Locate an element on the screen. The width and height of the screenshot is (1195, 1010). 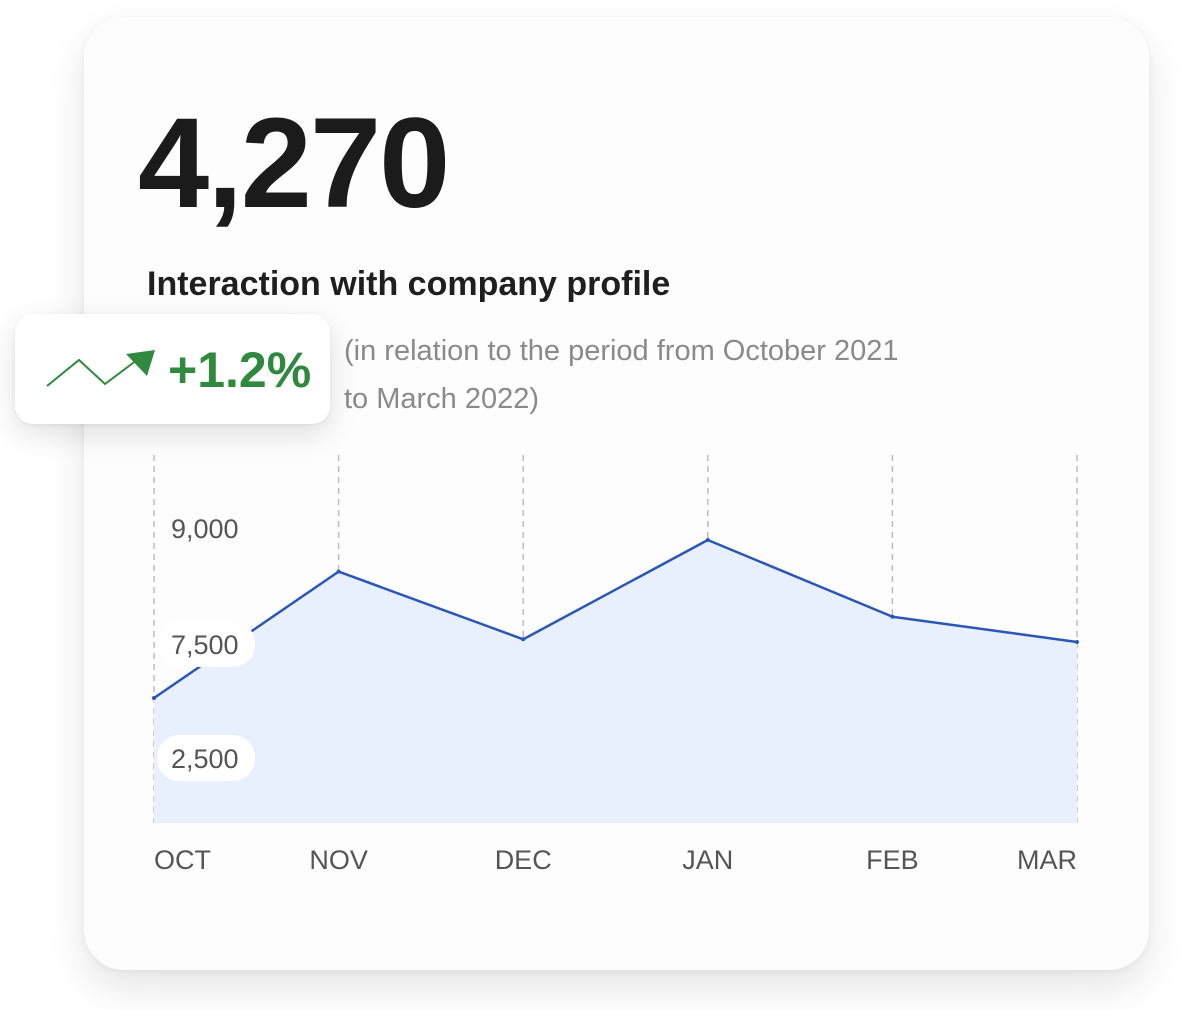
change-badge: +1.2% is located at coordinates (172, 369).